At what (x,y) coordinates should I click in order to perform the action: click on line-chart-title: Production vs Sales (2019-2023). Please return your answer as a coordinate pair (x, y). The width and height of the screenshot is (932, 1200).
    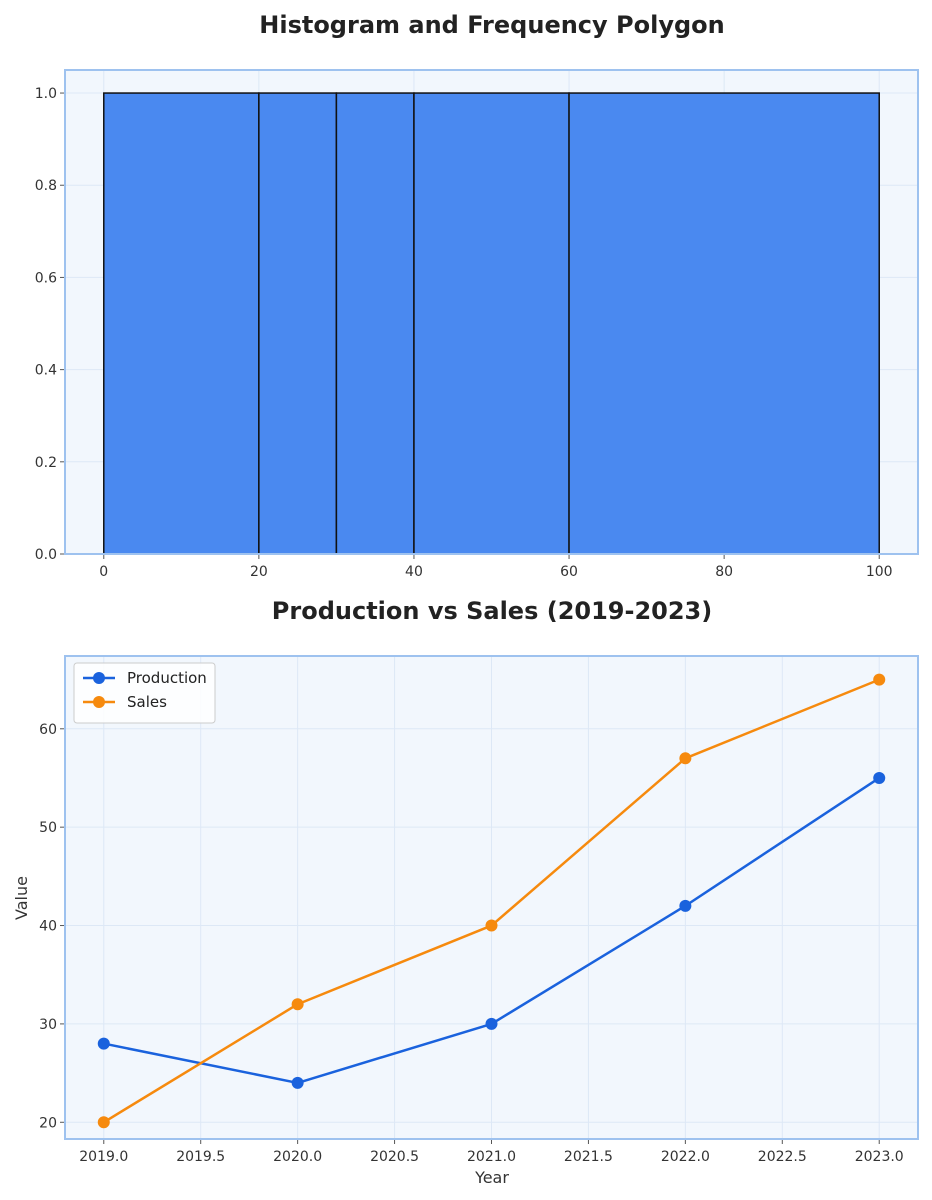
    Looking at the image, I should click on (492, 611).